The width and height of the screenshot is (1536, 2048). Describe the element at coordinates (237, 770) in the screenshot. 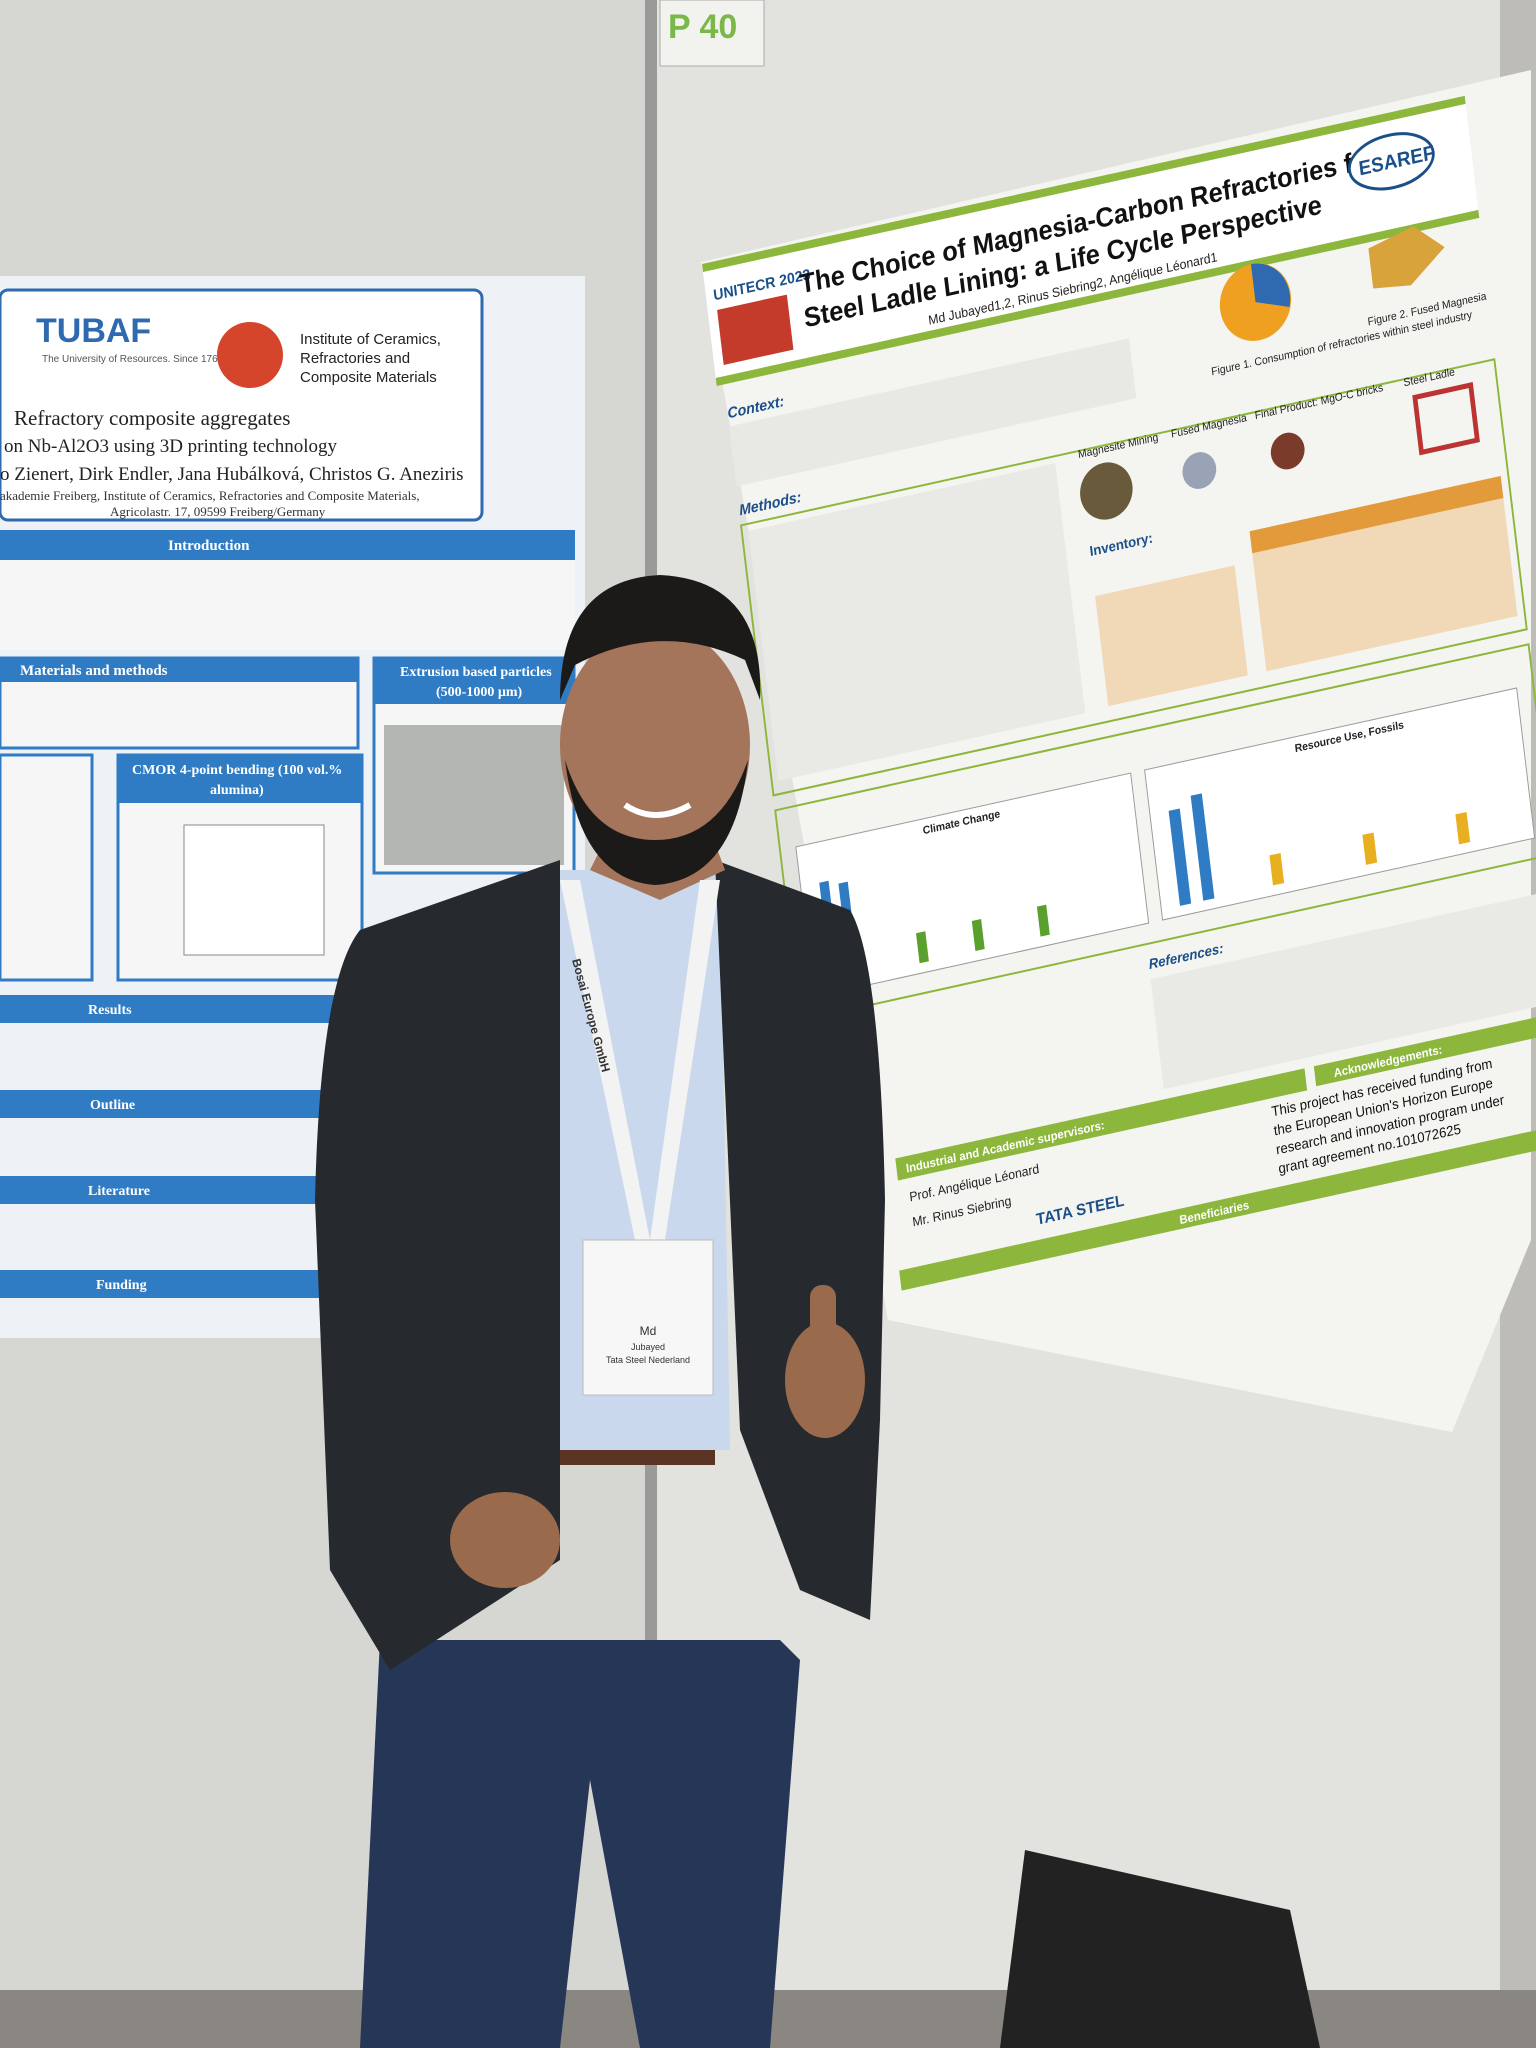

I see `section-title: CMOR 4-point bending (100 vol.%` at that location.